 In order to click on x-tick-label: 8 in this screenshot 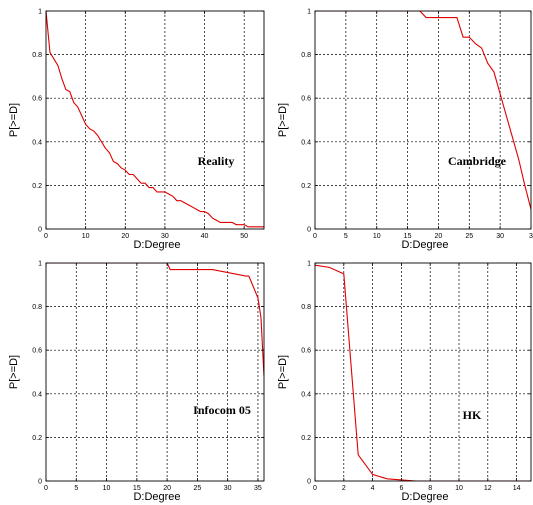, I will do `click(430, 488)`.